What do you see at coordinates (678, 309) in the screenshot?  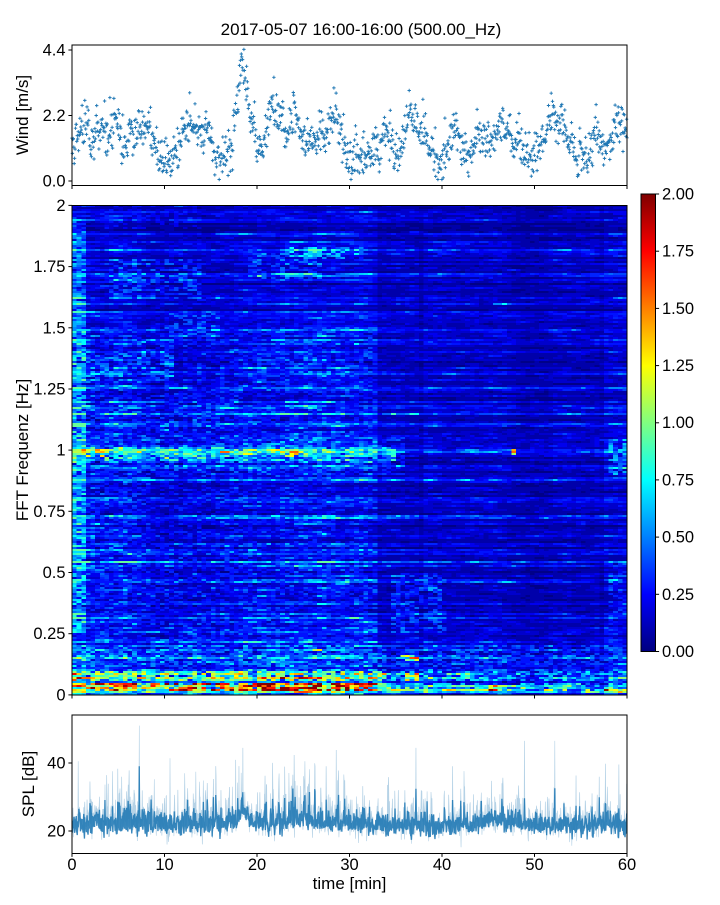 I see `svg-text: 1.50` at bounding box center [678, 309].